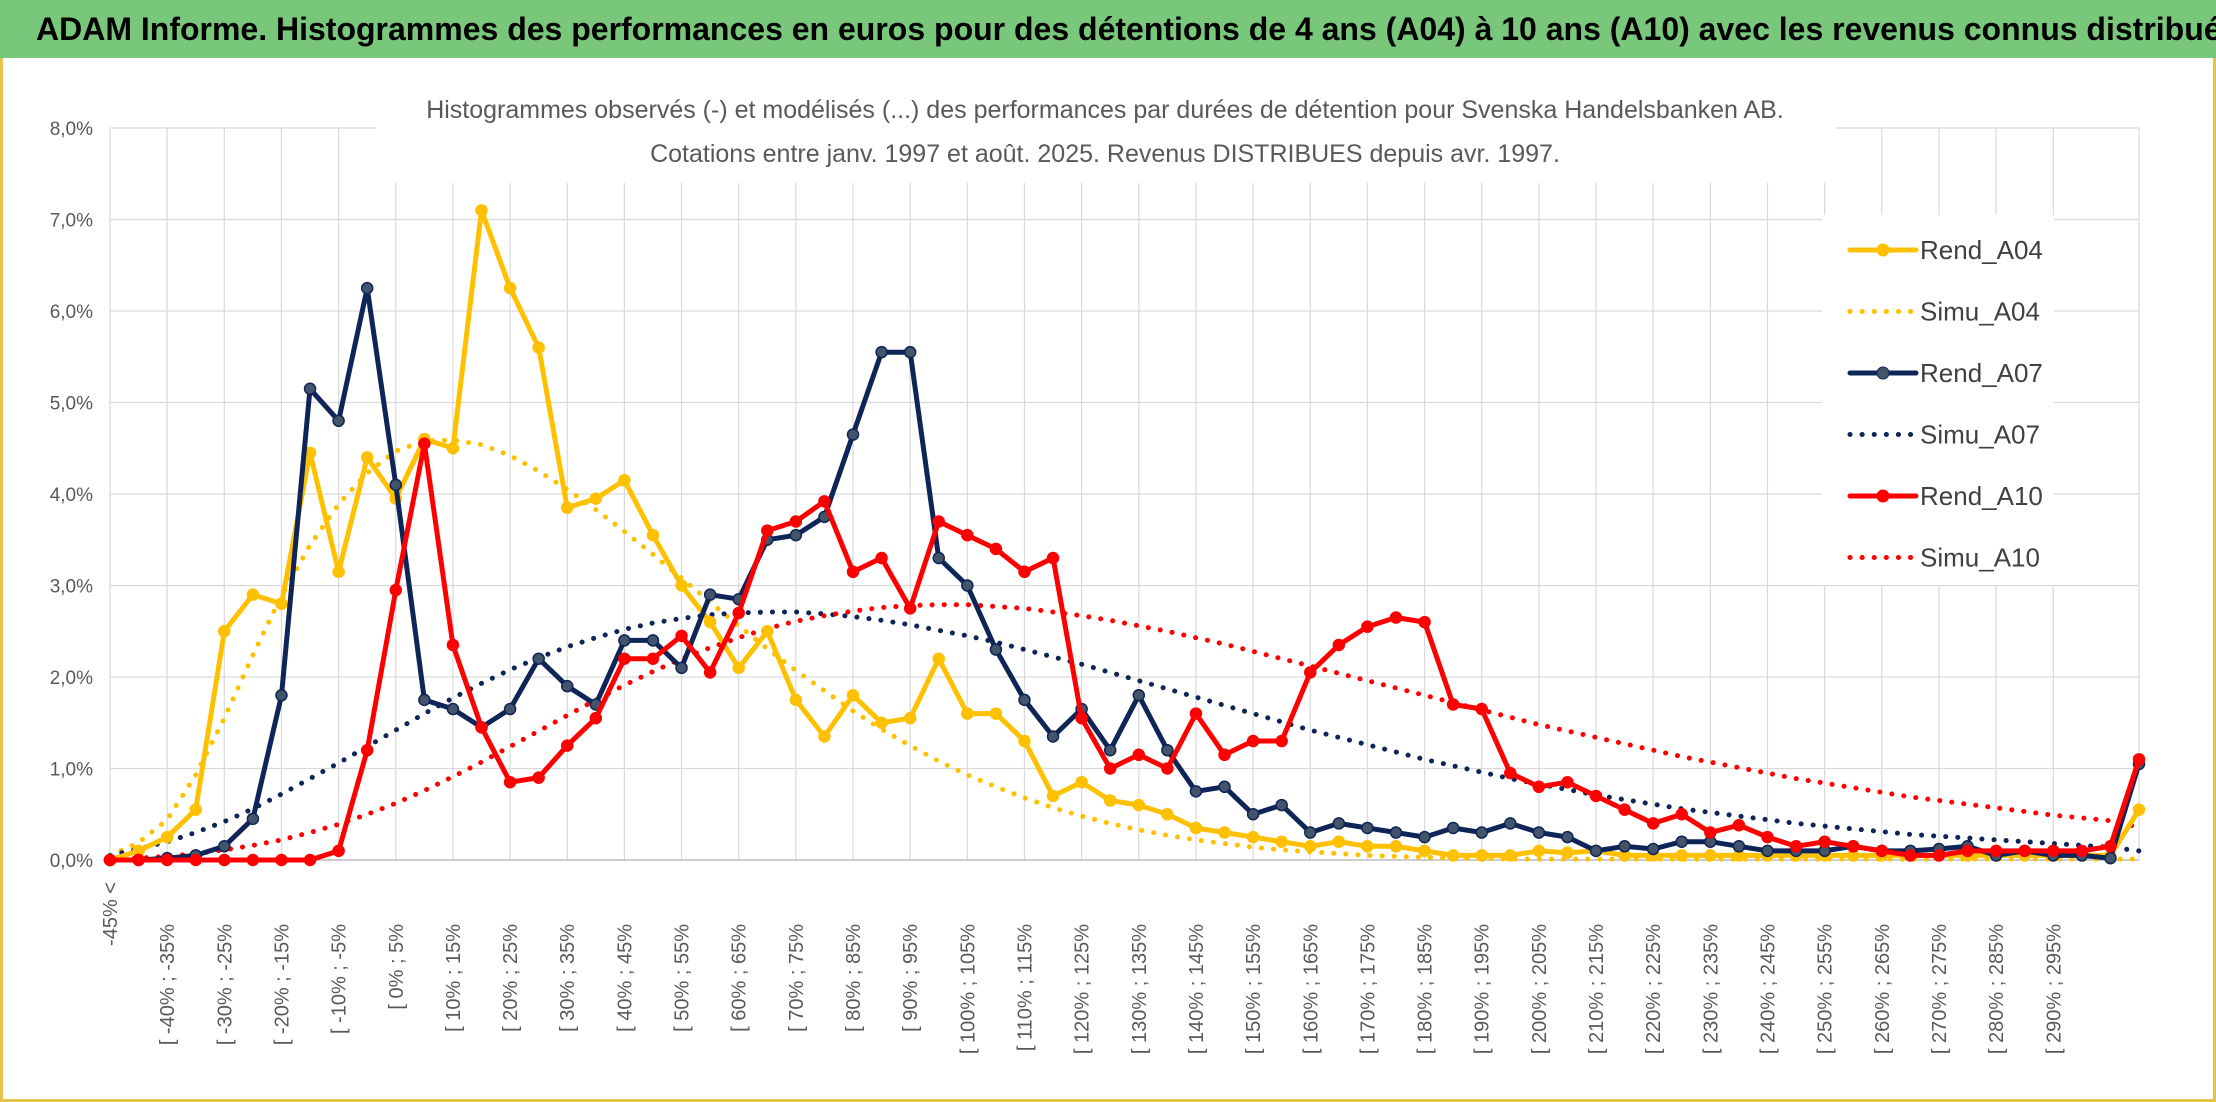  What do you see at coordinates (1883, 373) in the screenshot?
I see `legend-marker` at bounding box center [1883, 373].